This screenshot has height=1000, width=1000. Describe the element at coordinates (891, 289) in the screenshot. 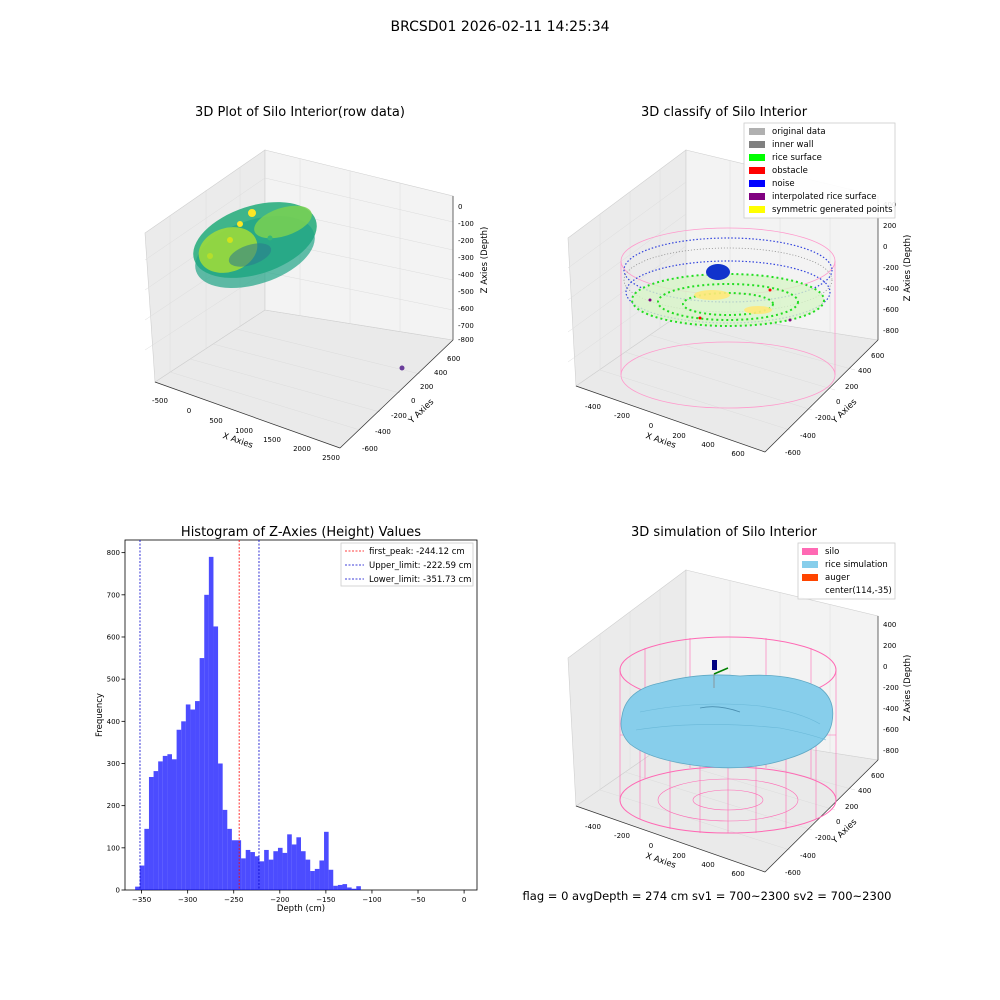

I see `classify-z-tick: -400` at that location.